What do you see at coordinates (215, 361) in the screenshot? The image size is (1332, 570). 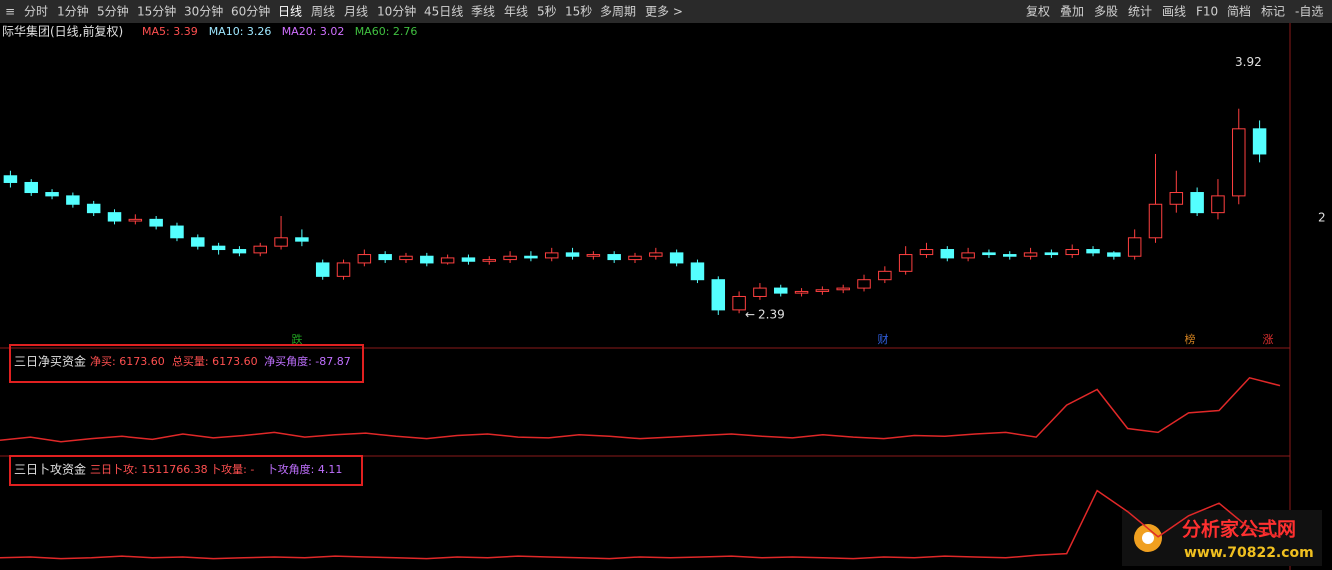 I see `indicator-legend: 总买量: 6173.60` at bounding box center [215, 361].